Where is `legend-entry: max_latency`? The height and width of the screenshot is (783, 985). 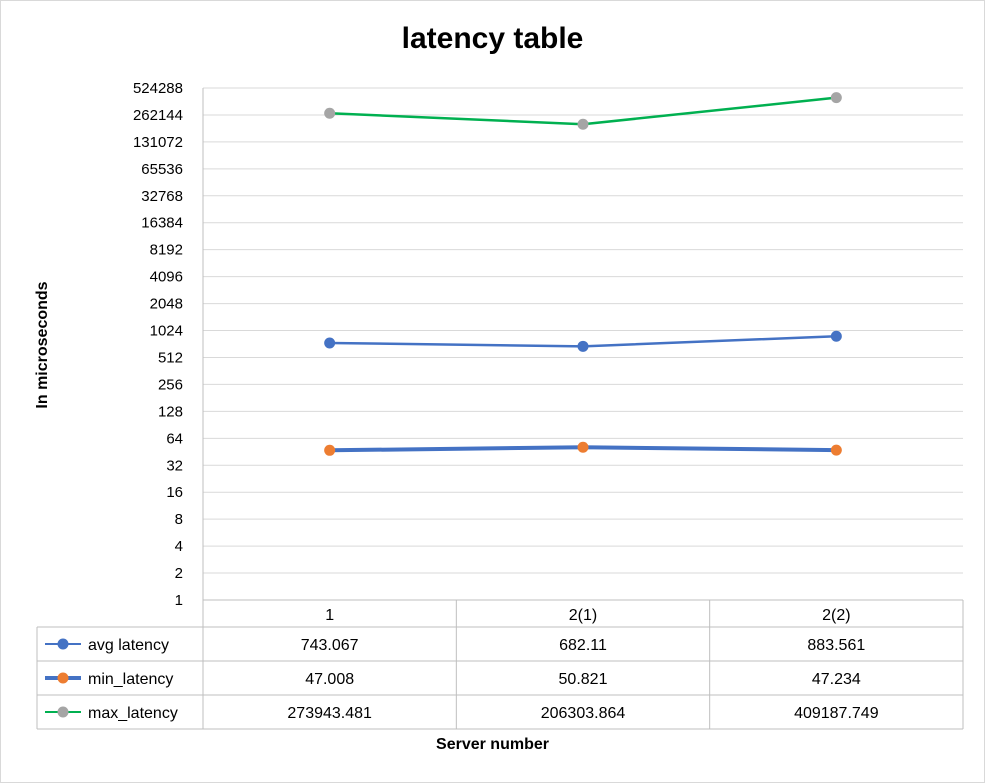 legend-entry: max_latency is located at coordinates (133, 713).